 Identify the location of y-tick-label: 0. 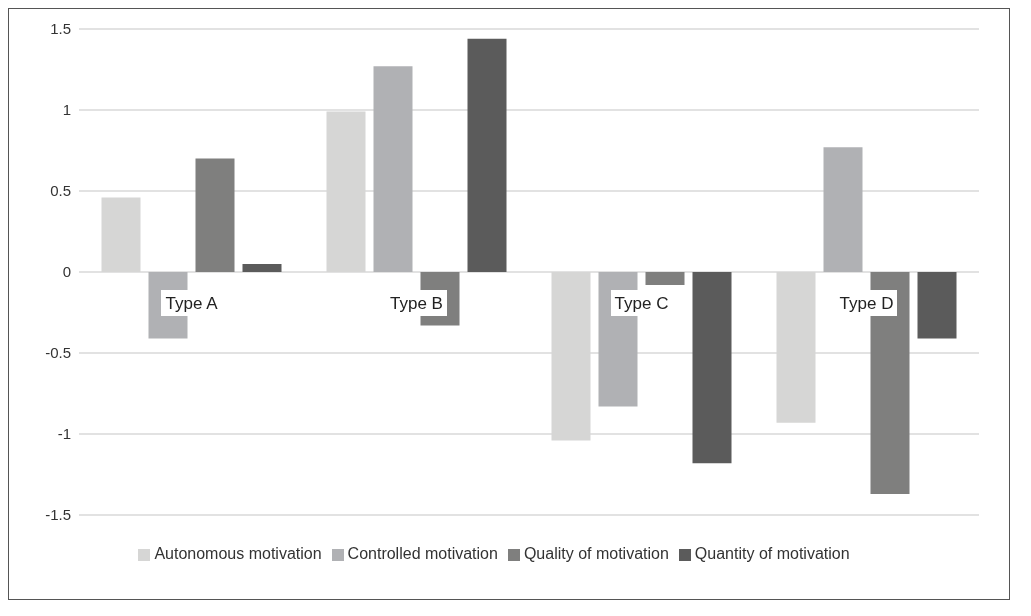
(66, 272).